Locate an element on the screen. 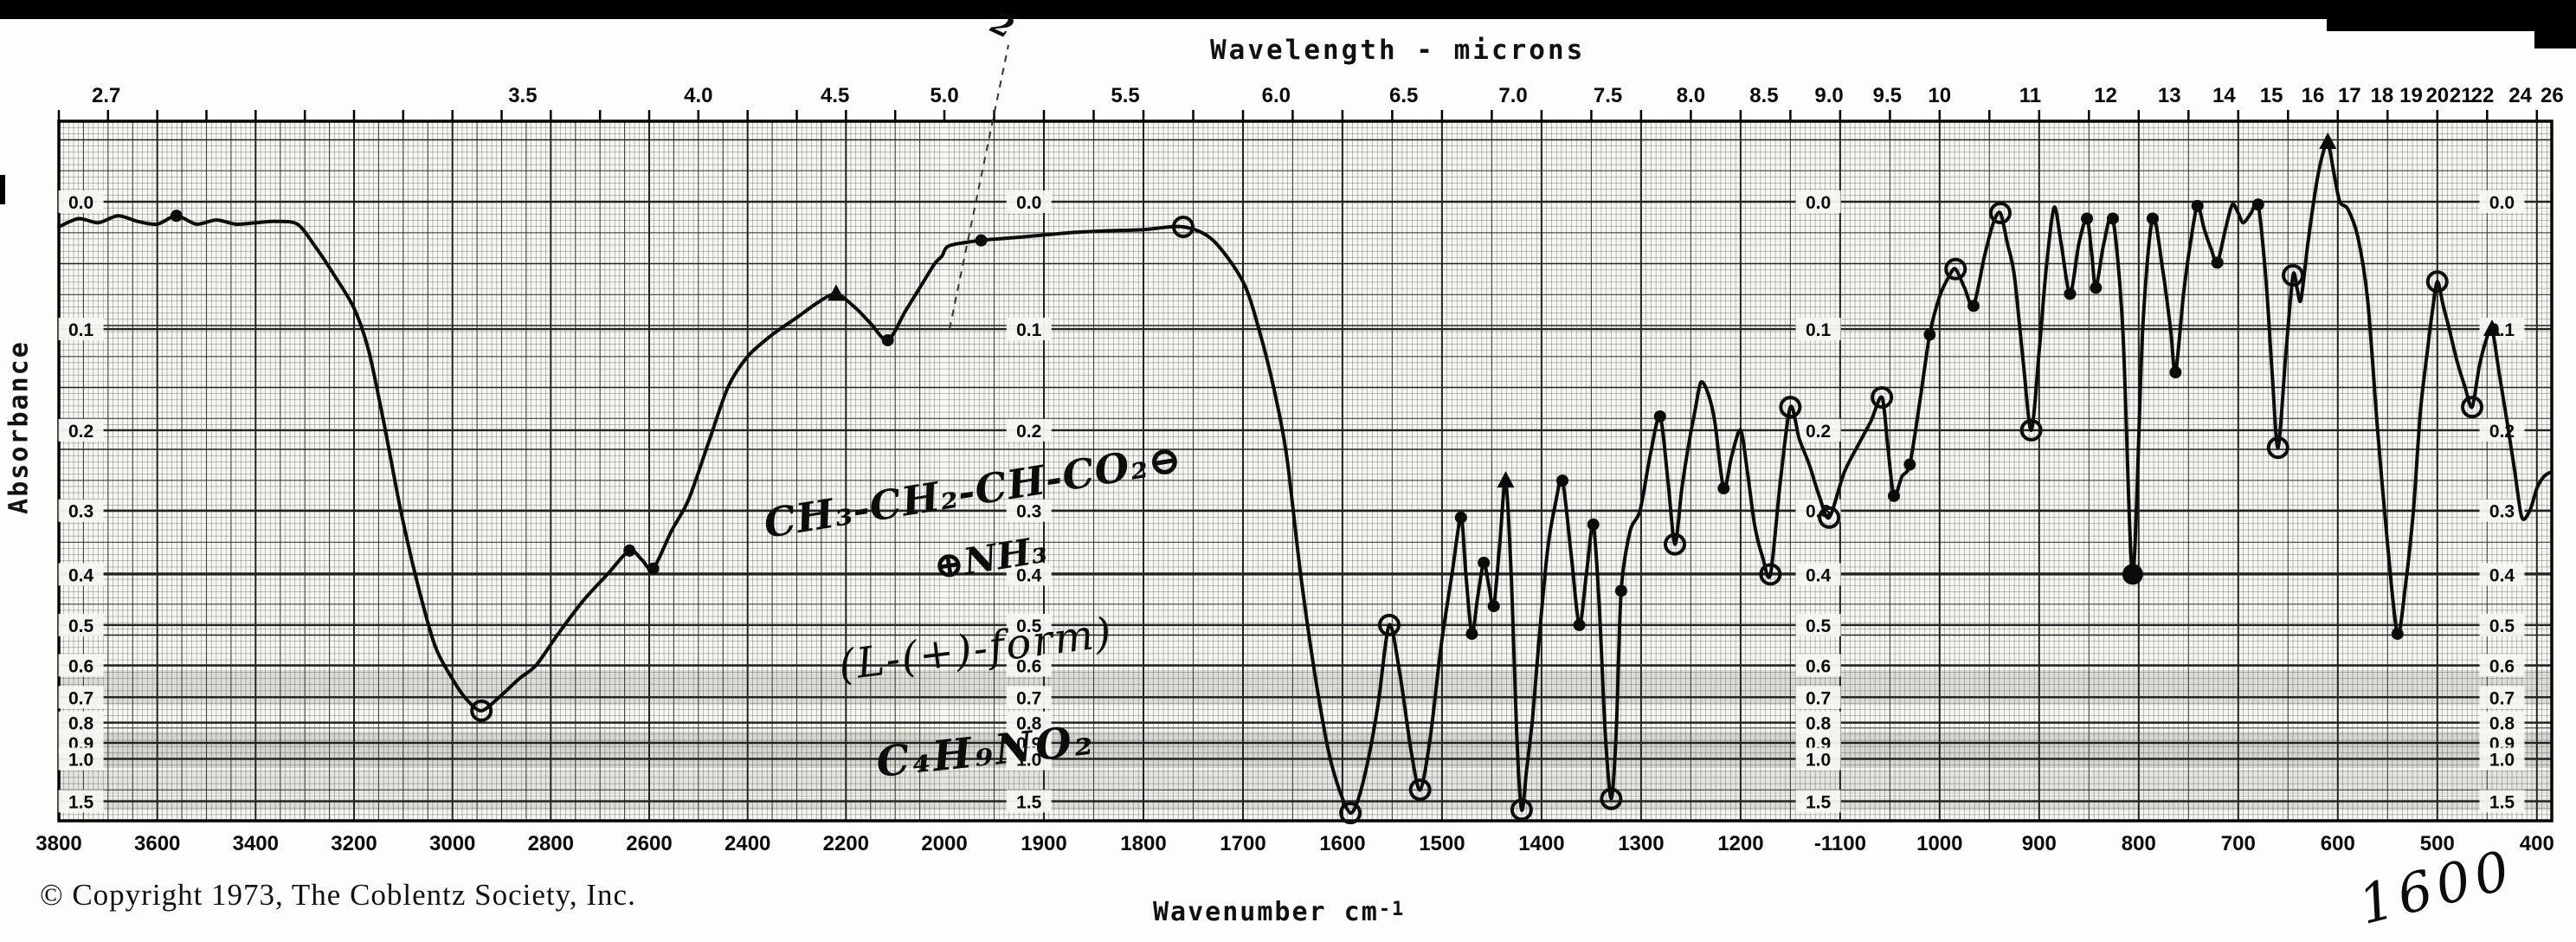 The width and height of the screenshot is (2576, 942). wavenumber-tick-label: 2400 is located at coordinates (747, 843).